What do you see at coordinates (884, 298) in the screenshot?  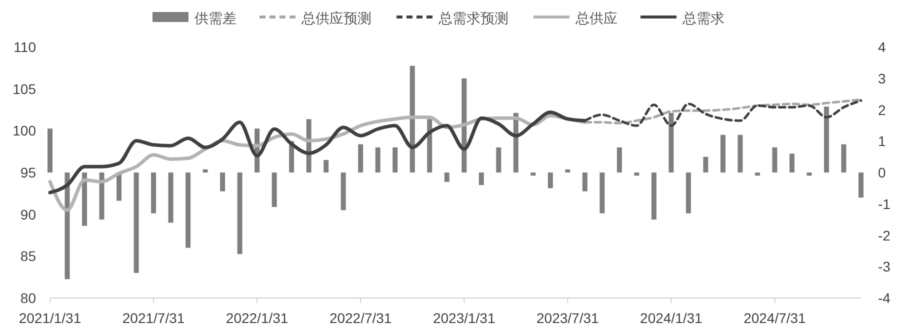 I see `y2-tick-label: -4` at bounding box center [884, 298].